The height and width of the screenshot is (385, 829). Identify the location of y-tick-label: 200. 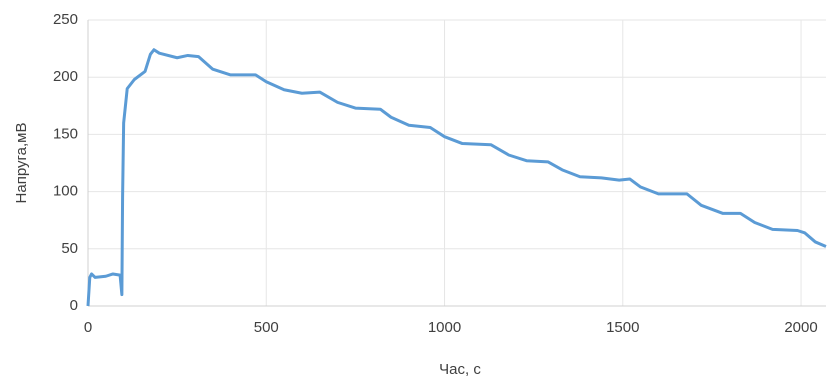
(65, 76).